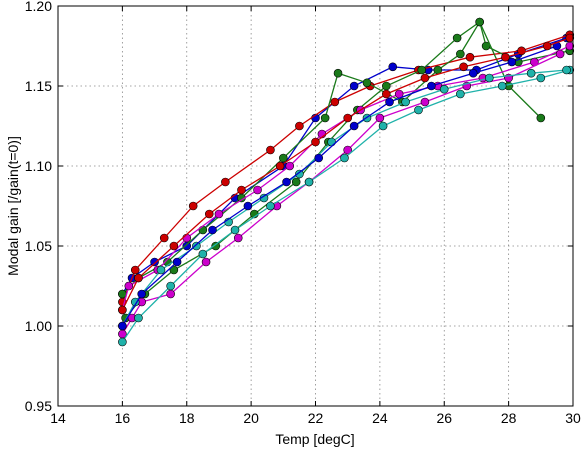  I want to click on x-axis-label: Temp [degC], so click(314, 439).